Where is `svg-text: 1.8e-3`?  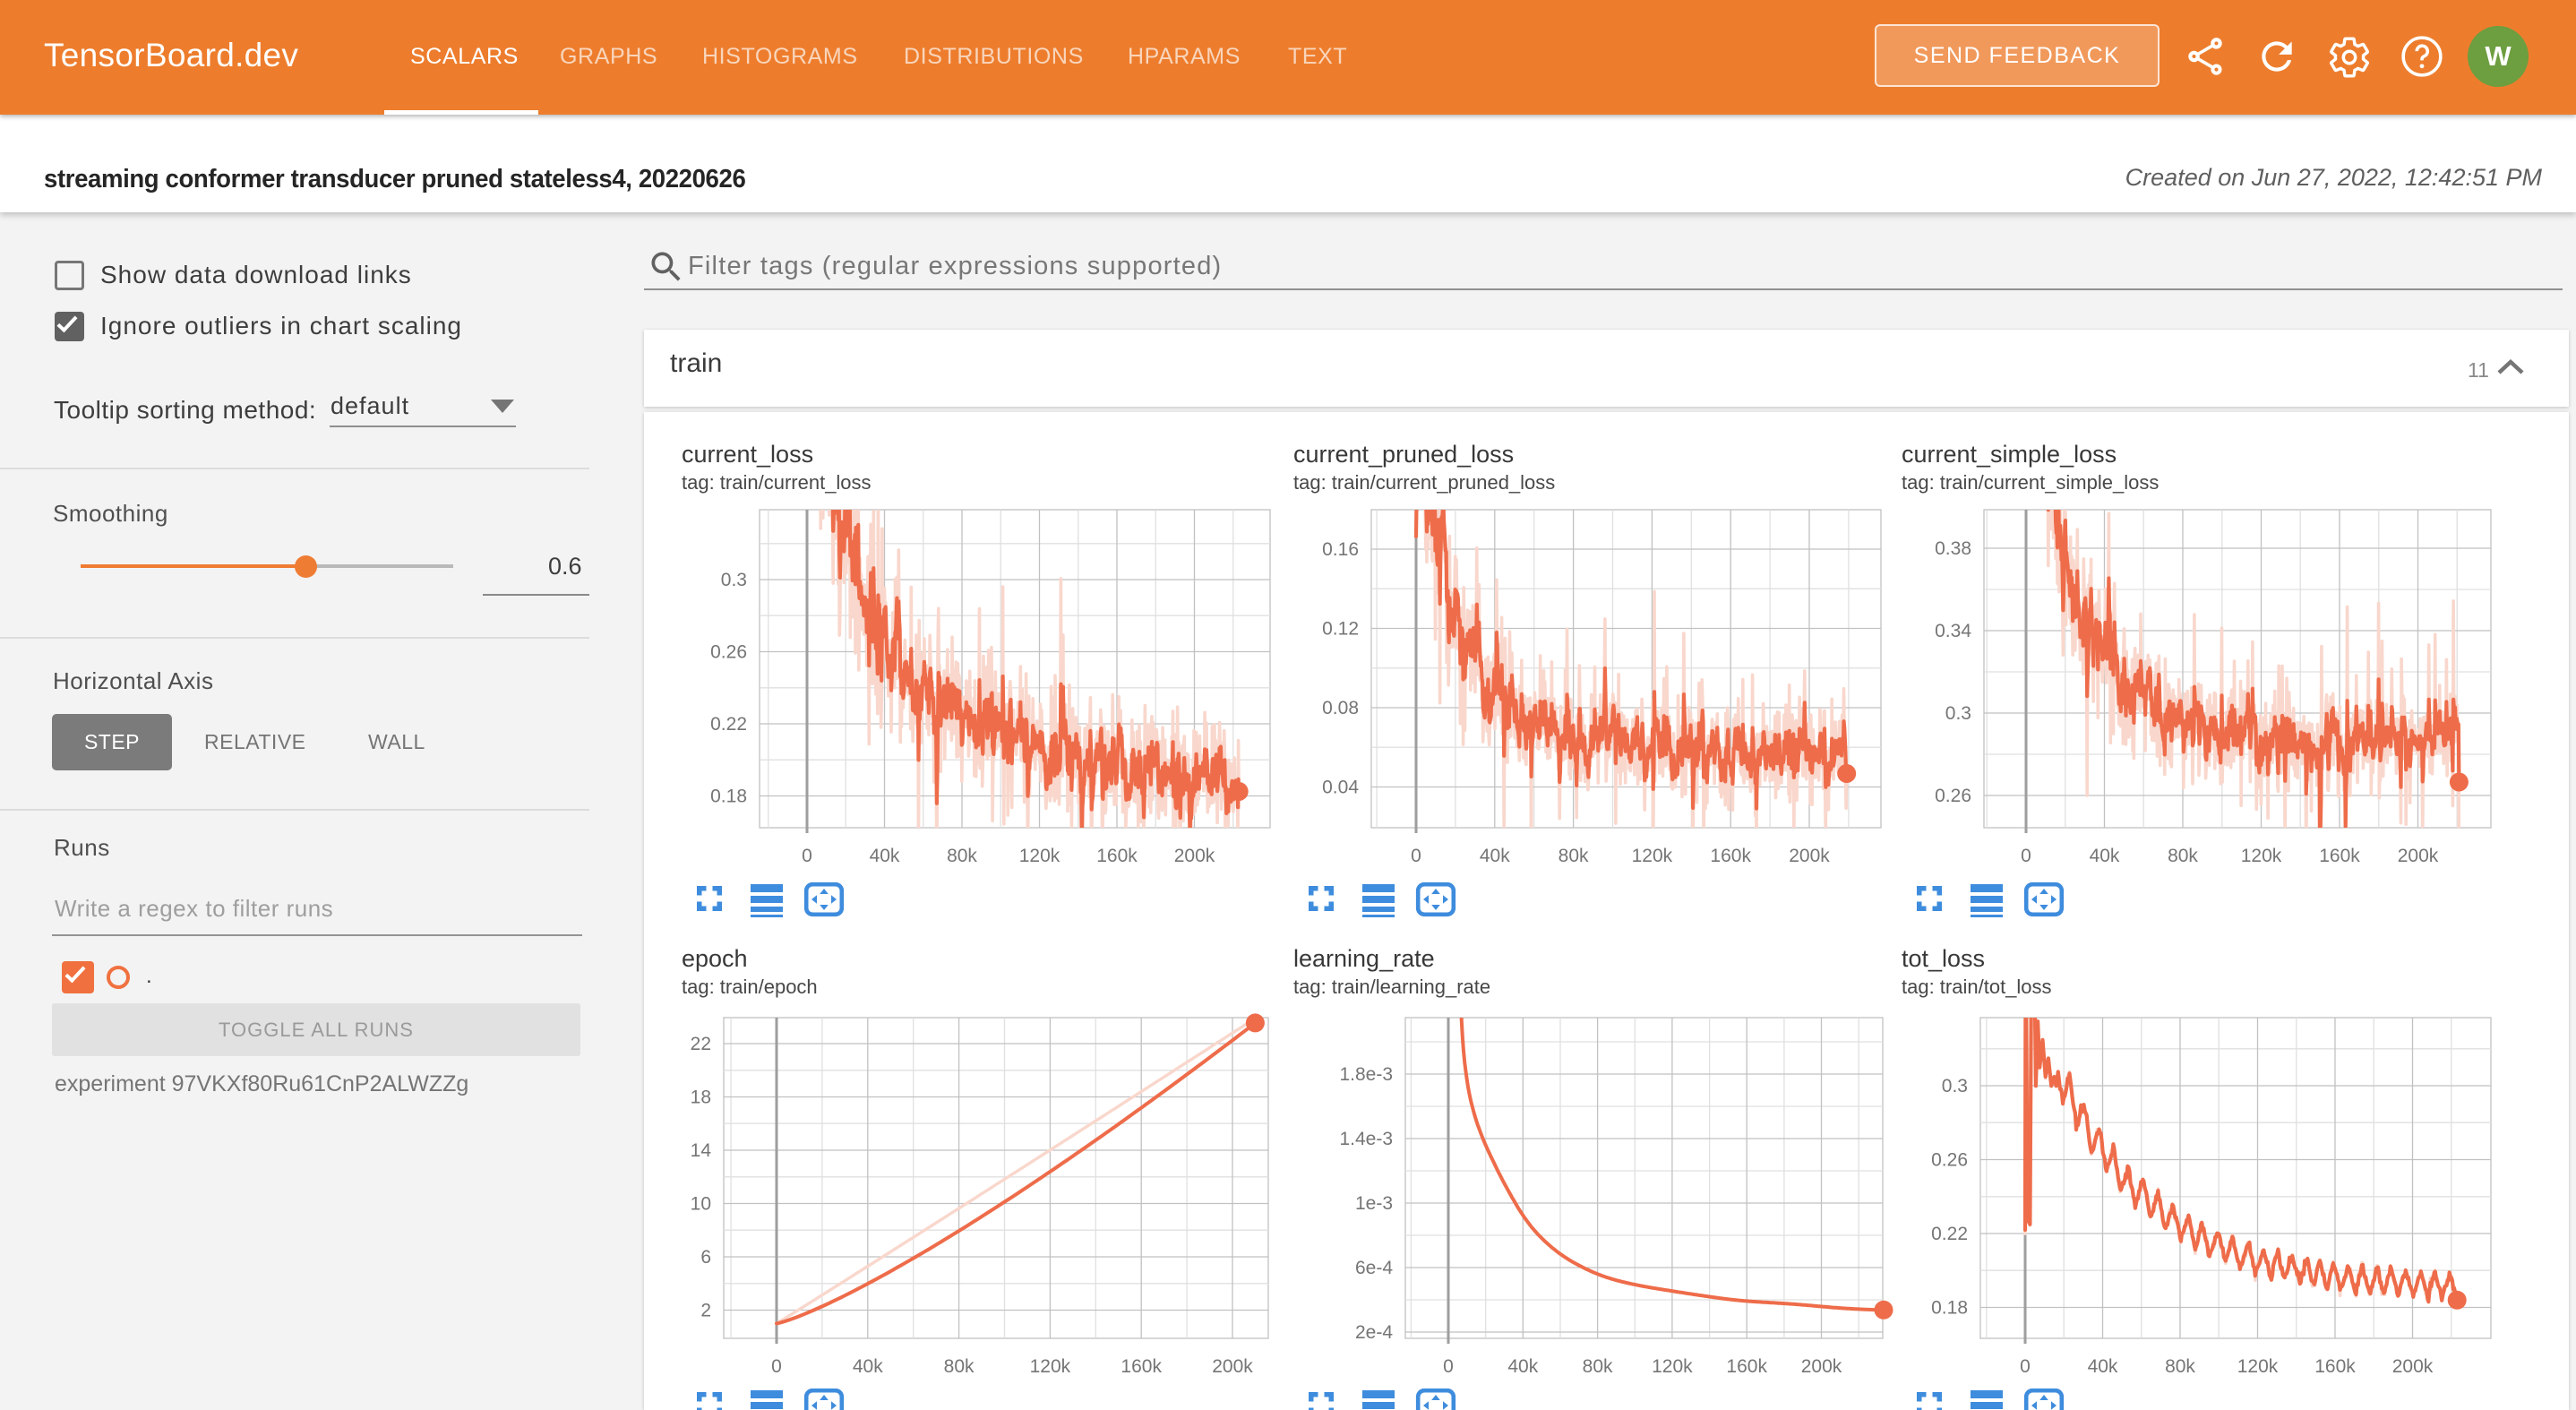
svg-text: 1.8e-3 is located at coordinates (1366, 1074).